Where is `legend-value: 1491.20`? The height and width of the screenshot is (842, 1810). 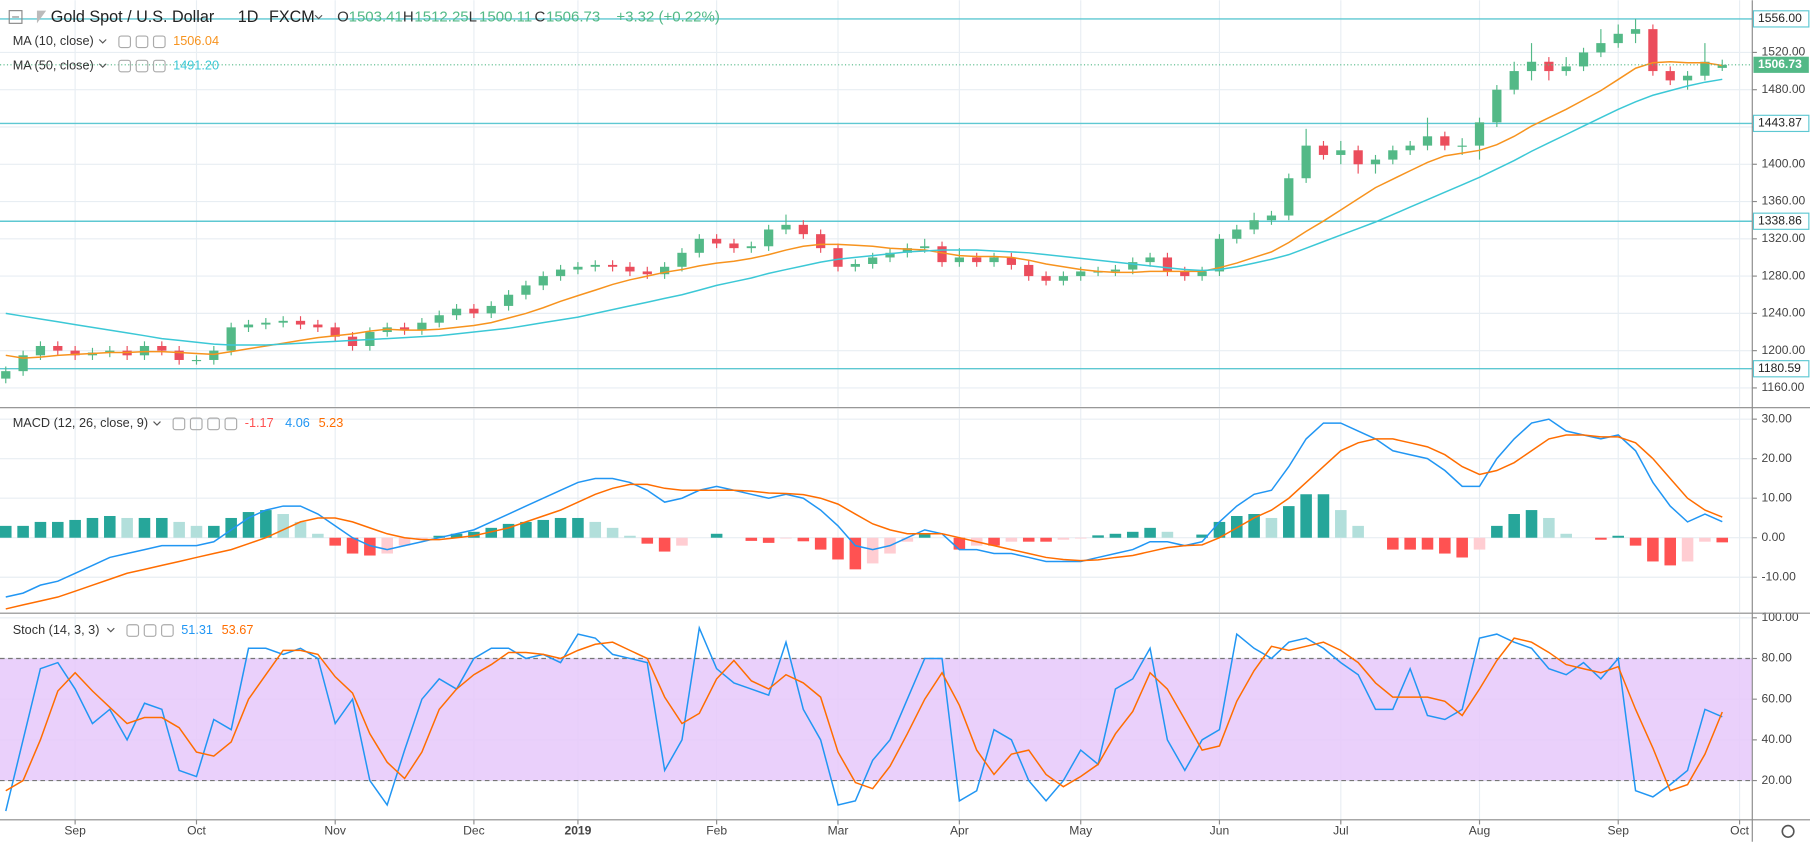
legend-value: 1491.20 is located at coordinates (196, 65).